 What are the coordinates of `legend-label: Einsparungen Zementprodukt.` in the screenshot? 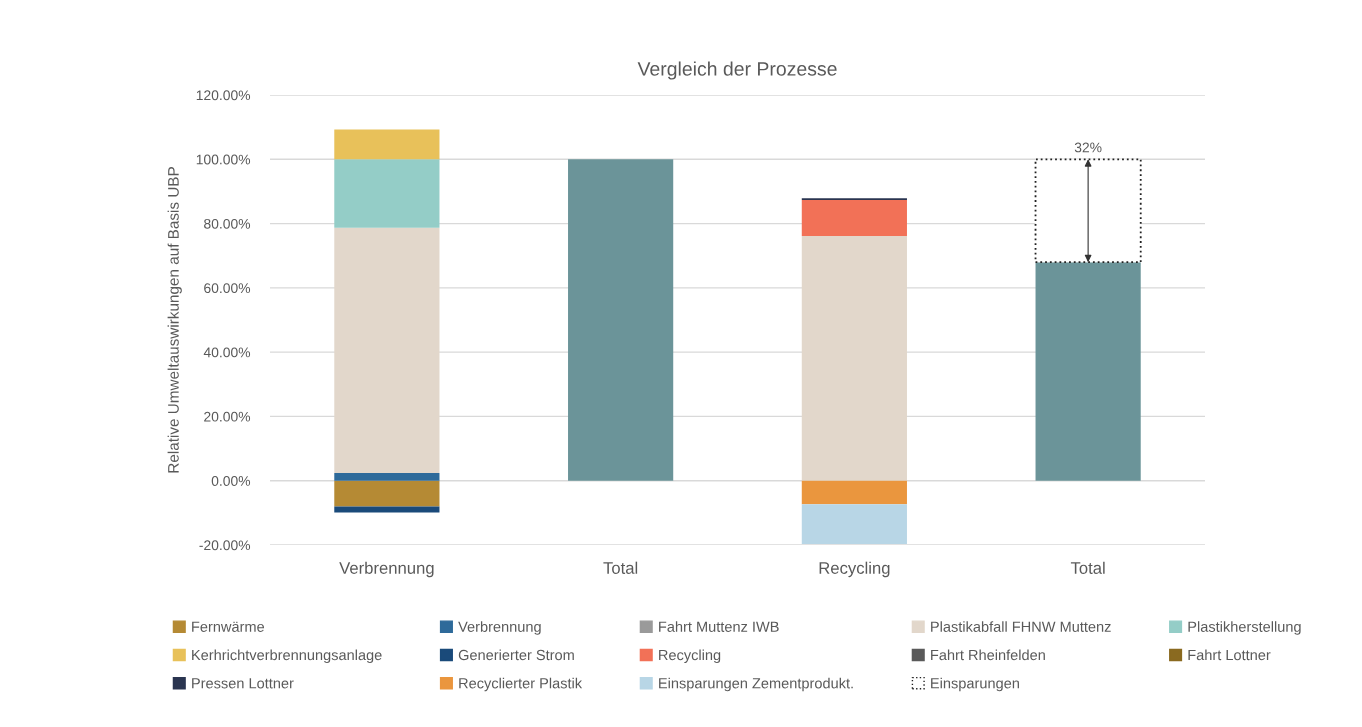 It's located at (756, 684).